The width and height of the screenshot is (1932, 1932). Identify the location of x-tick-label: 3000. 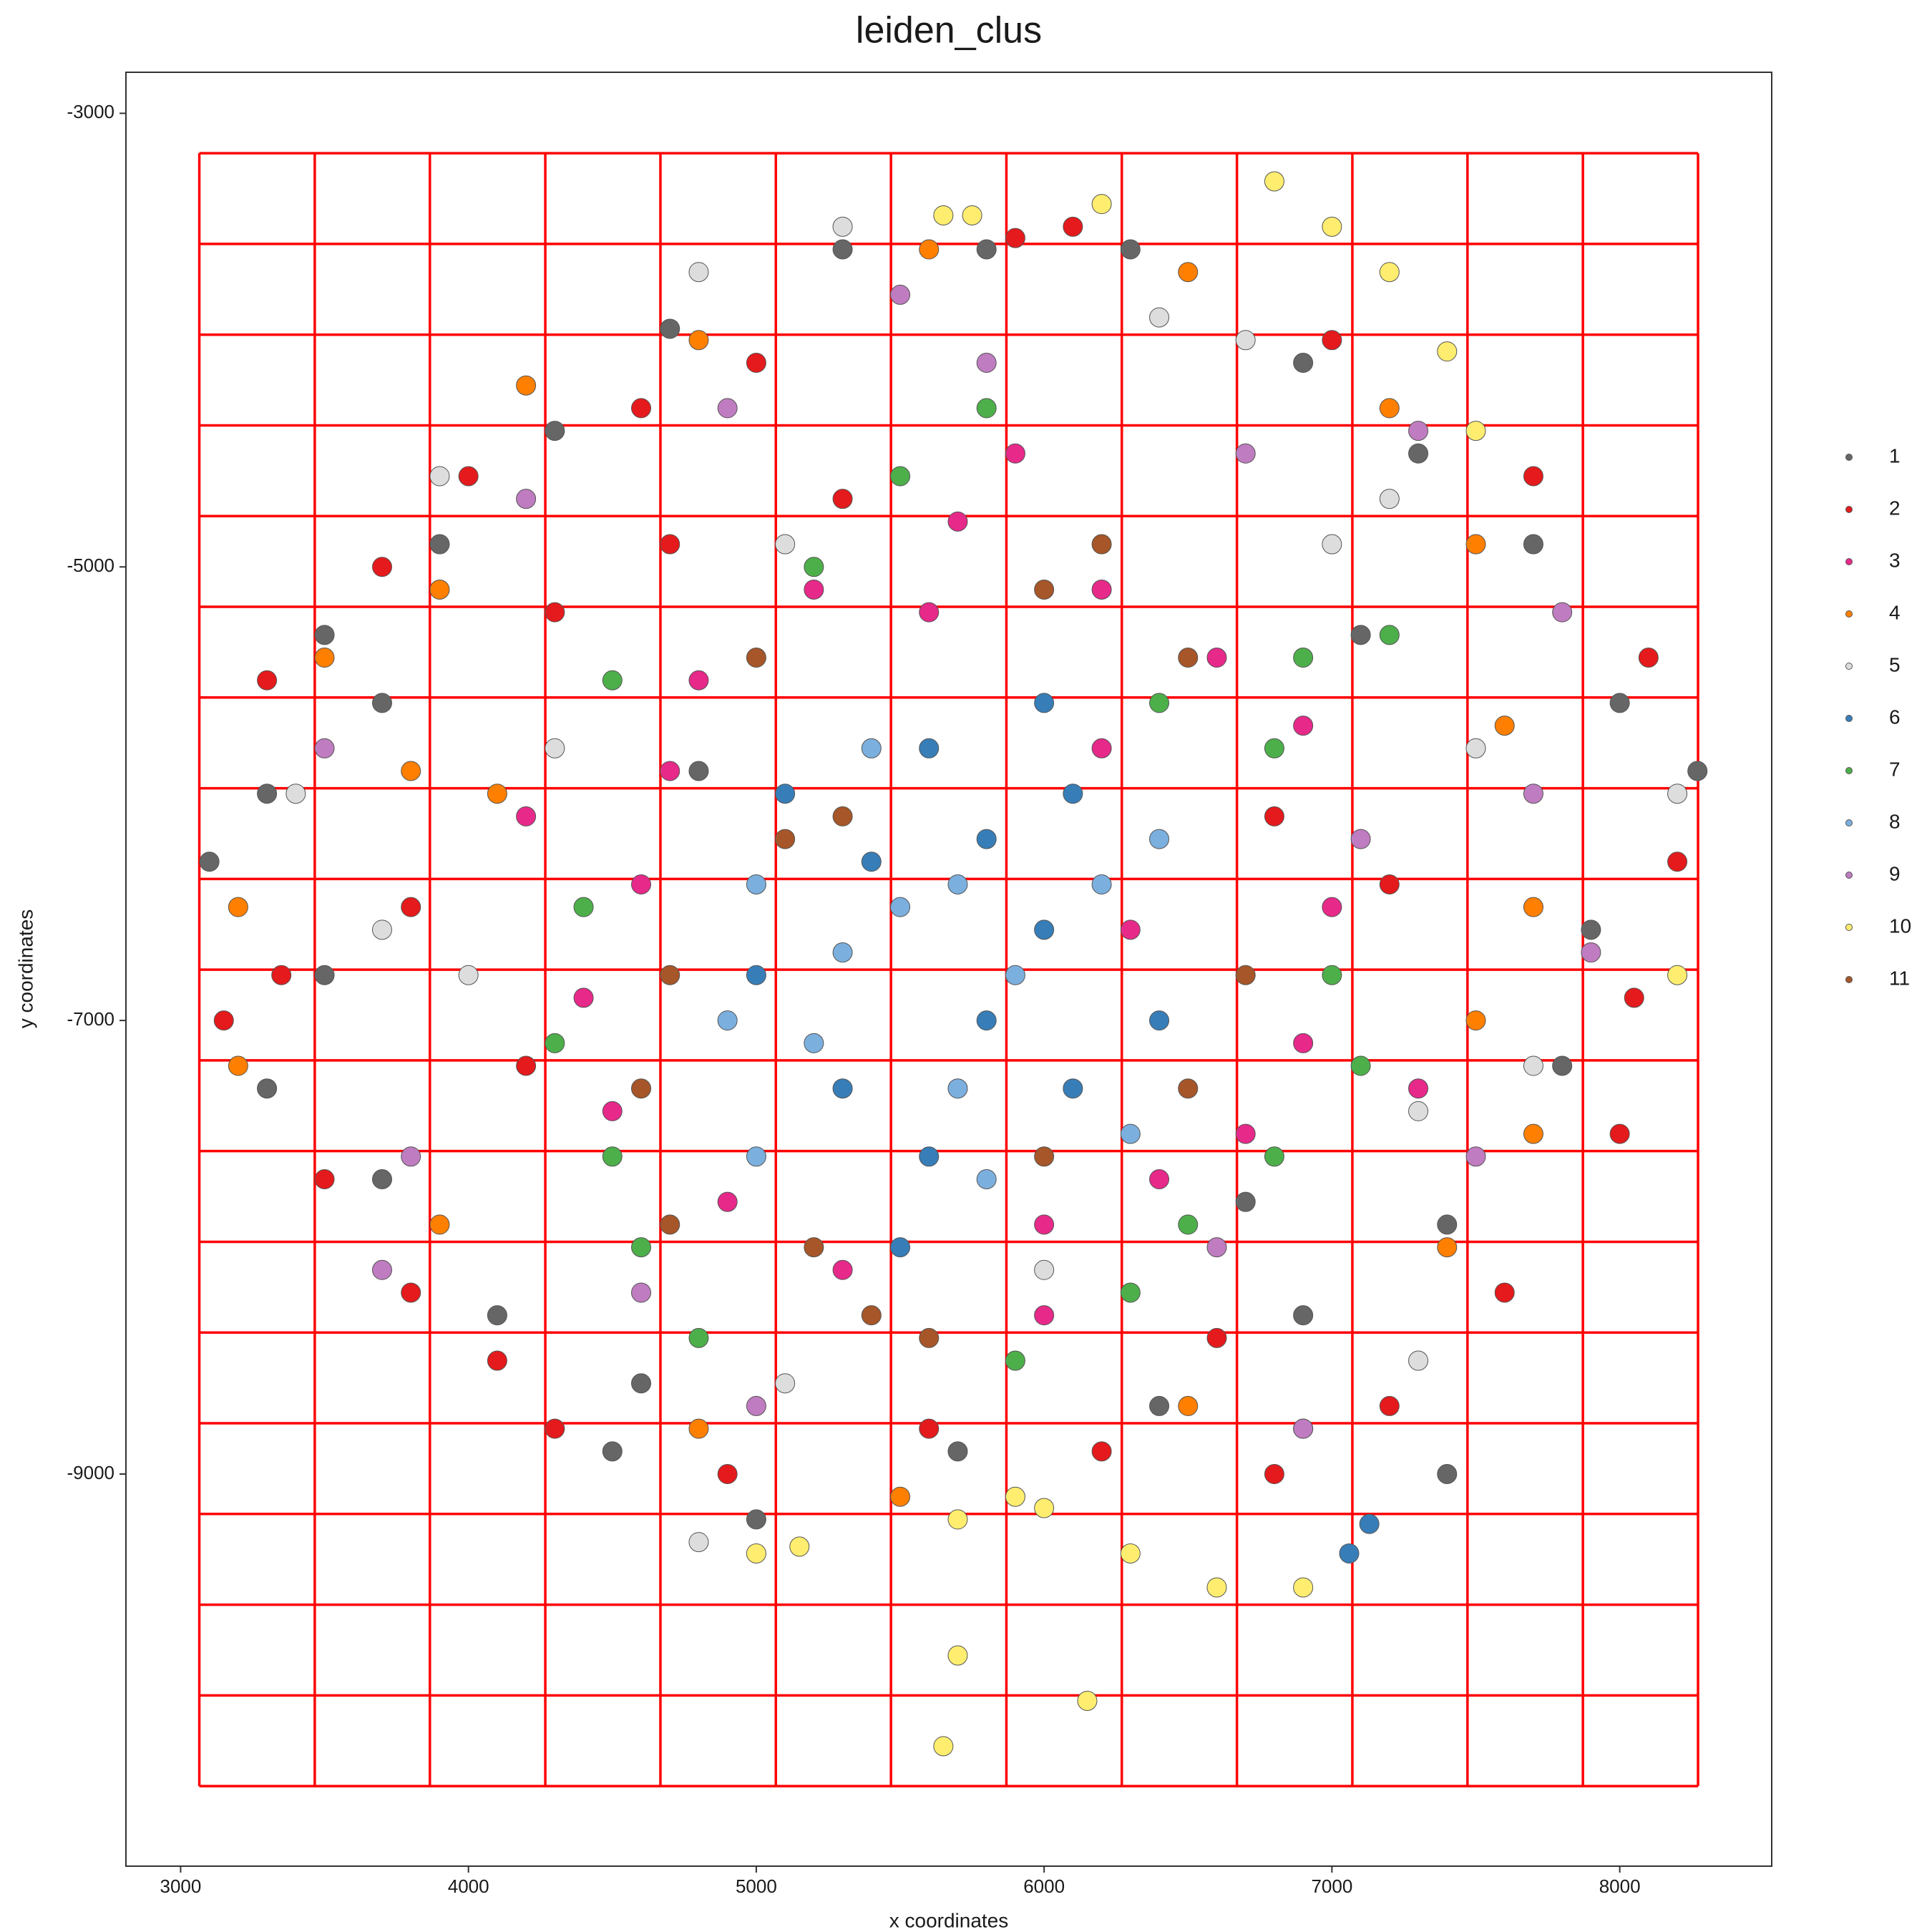
(181, 1886).